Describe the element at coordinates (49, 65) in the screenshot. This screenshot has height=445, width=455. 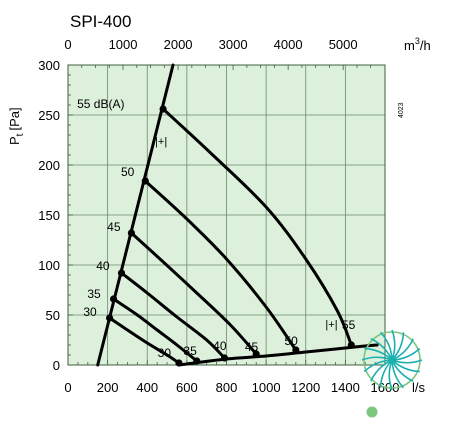
I see `y-tick-label: 300` at that location.